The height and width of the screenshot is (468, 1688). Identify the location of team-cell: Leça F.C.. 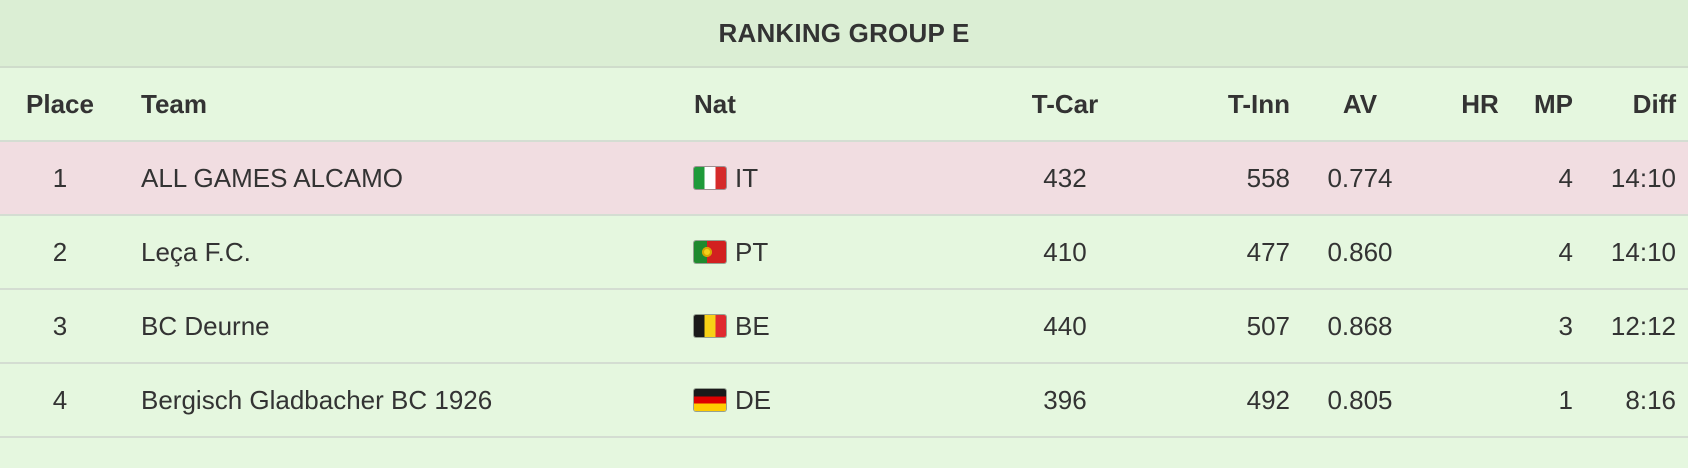
(196, 252).